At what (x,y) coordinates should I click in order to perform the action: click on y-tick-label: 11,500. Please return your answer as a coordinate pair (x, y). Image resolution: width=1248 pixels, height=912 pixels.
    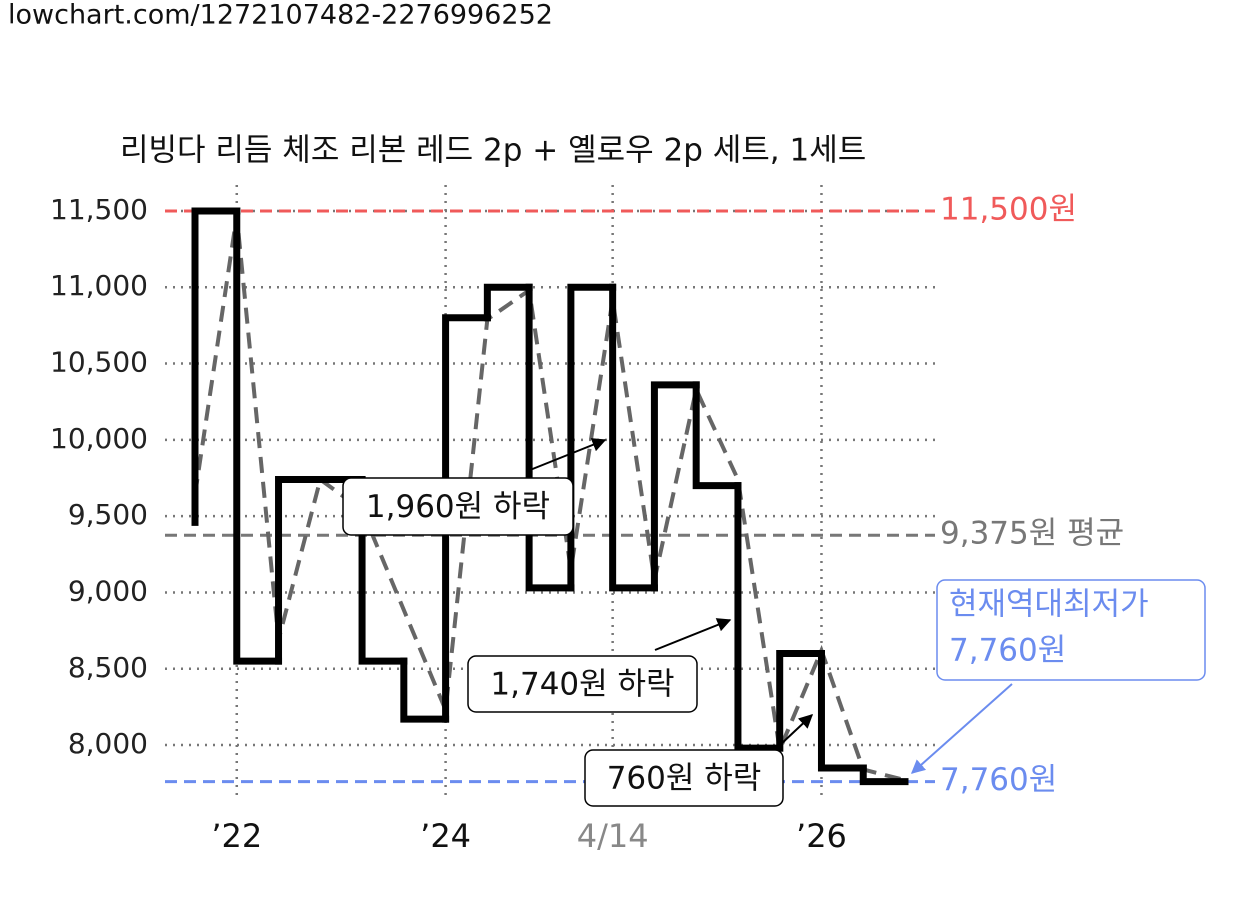
    Looking at the image, I should click on (99, 209).